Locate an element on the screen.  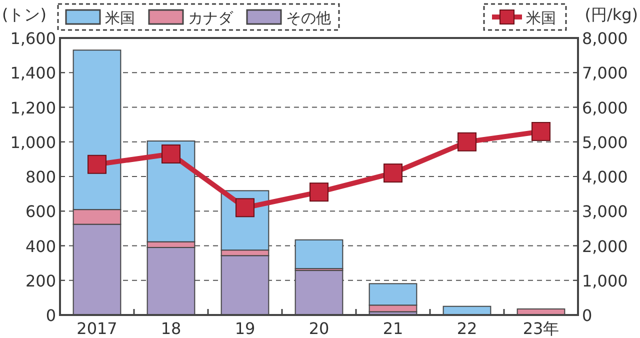
ytick: 200 is located at coordinates (40, 280).